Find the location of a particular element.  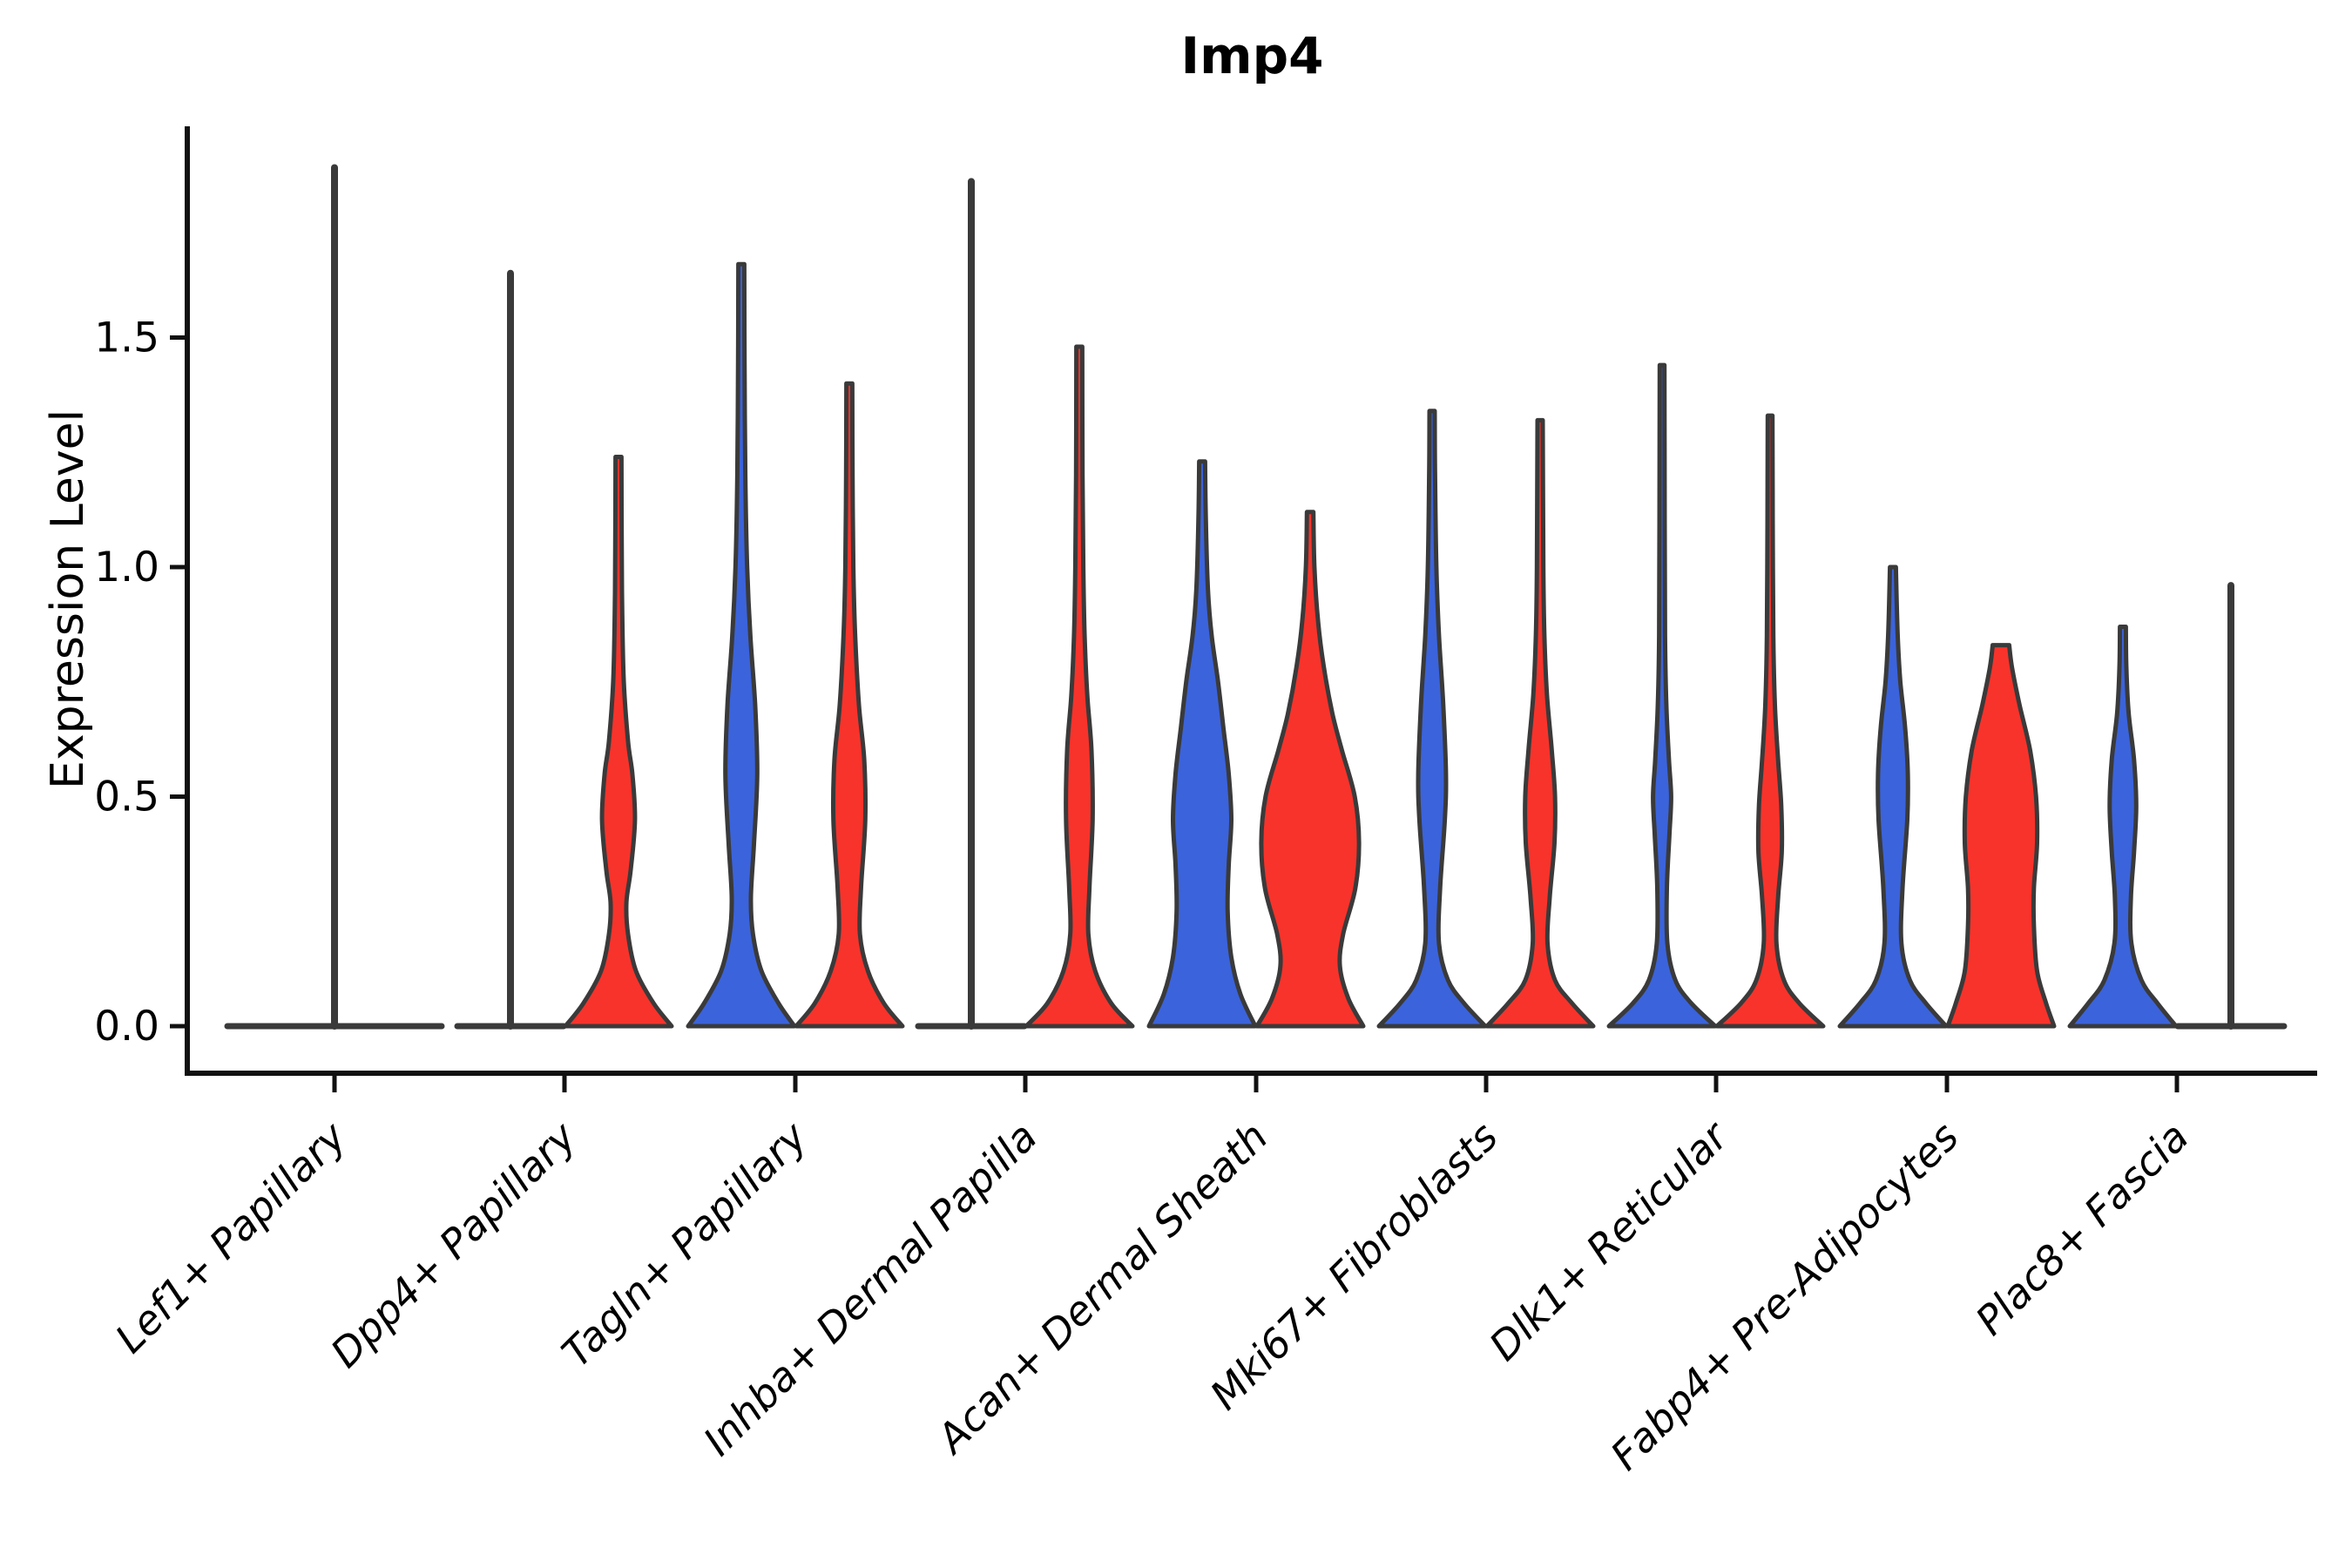

violin-2-blue is located at coordinates (741, 645).